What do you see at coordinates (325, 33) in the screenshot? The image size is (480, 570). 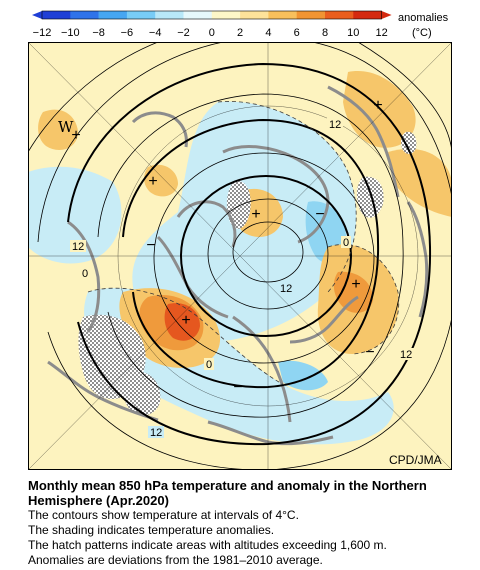 I see `colorbar-tick-label: 8` at bounding box center [325, 33].